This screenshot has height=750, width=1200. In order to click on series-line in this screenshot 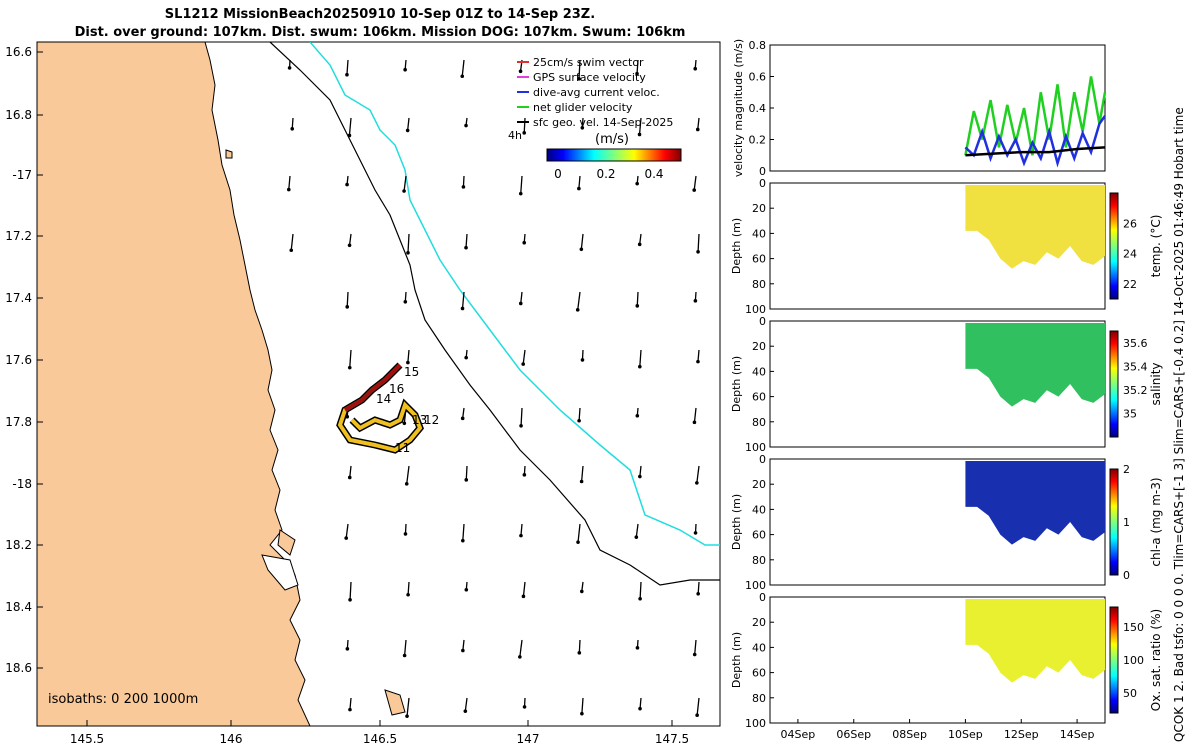, I will do `click(1035, 116)`.